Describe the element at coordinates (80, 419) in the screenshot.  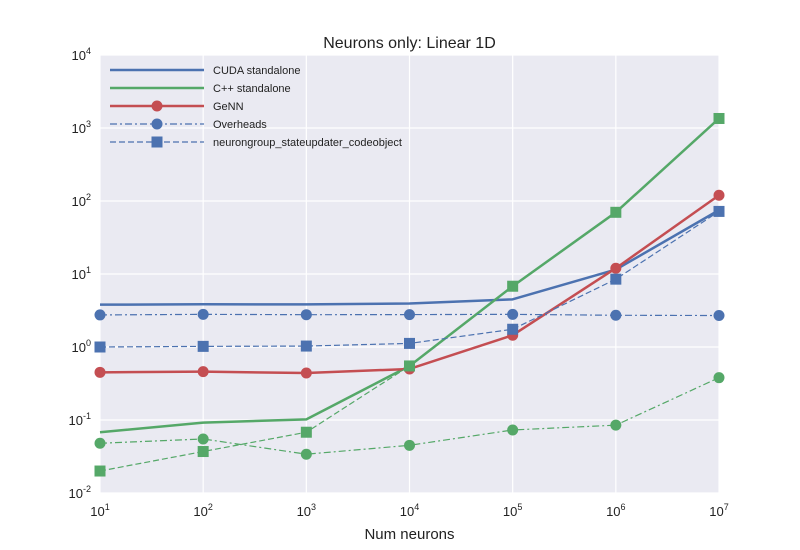
I see `y-tick-label: 10⁻¹` at that location.